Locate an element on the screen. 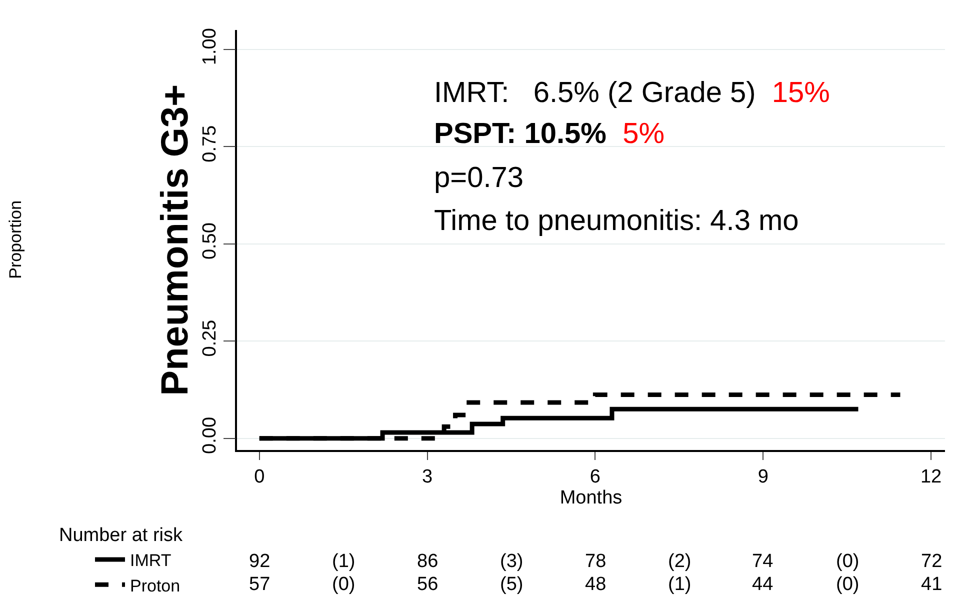  y-tick-label: 0.00 is located at coordinates (210, 435).